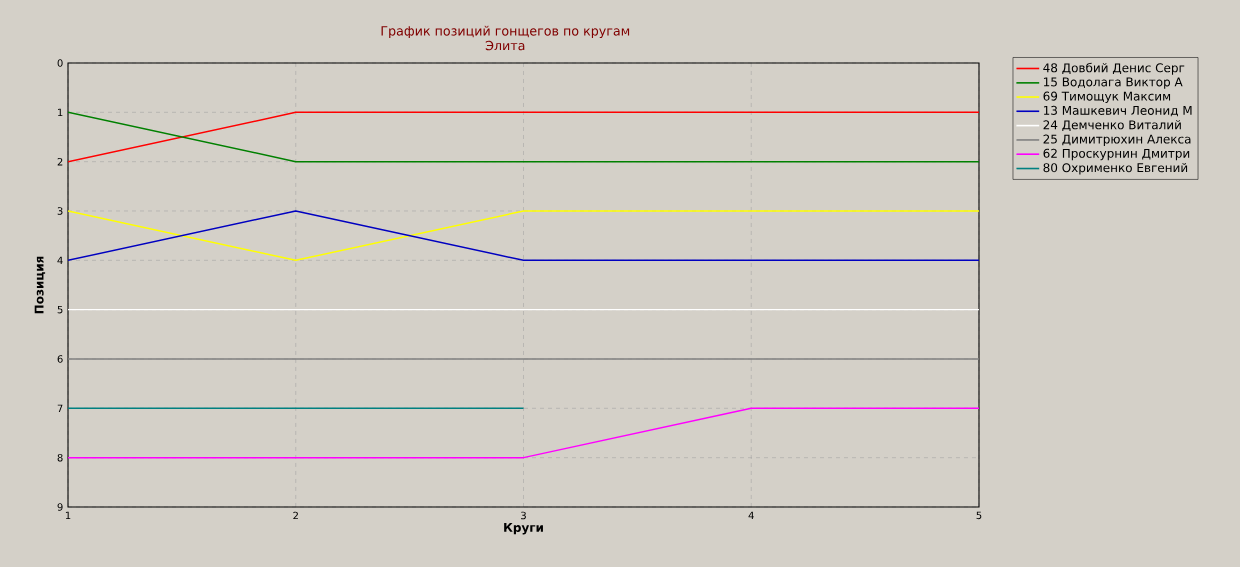  What do you see at coordinates (1112, 126) in the screenshot?
I see `legend-label: 24 Демченко Виталий` at bounding box center [1112, 126].